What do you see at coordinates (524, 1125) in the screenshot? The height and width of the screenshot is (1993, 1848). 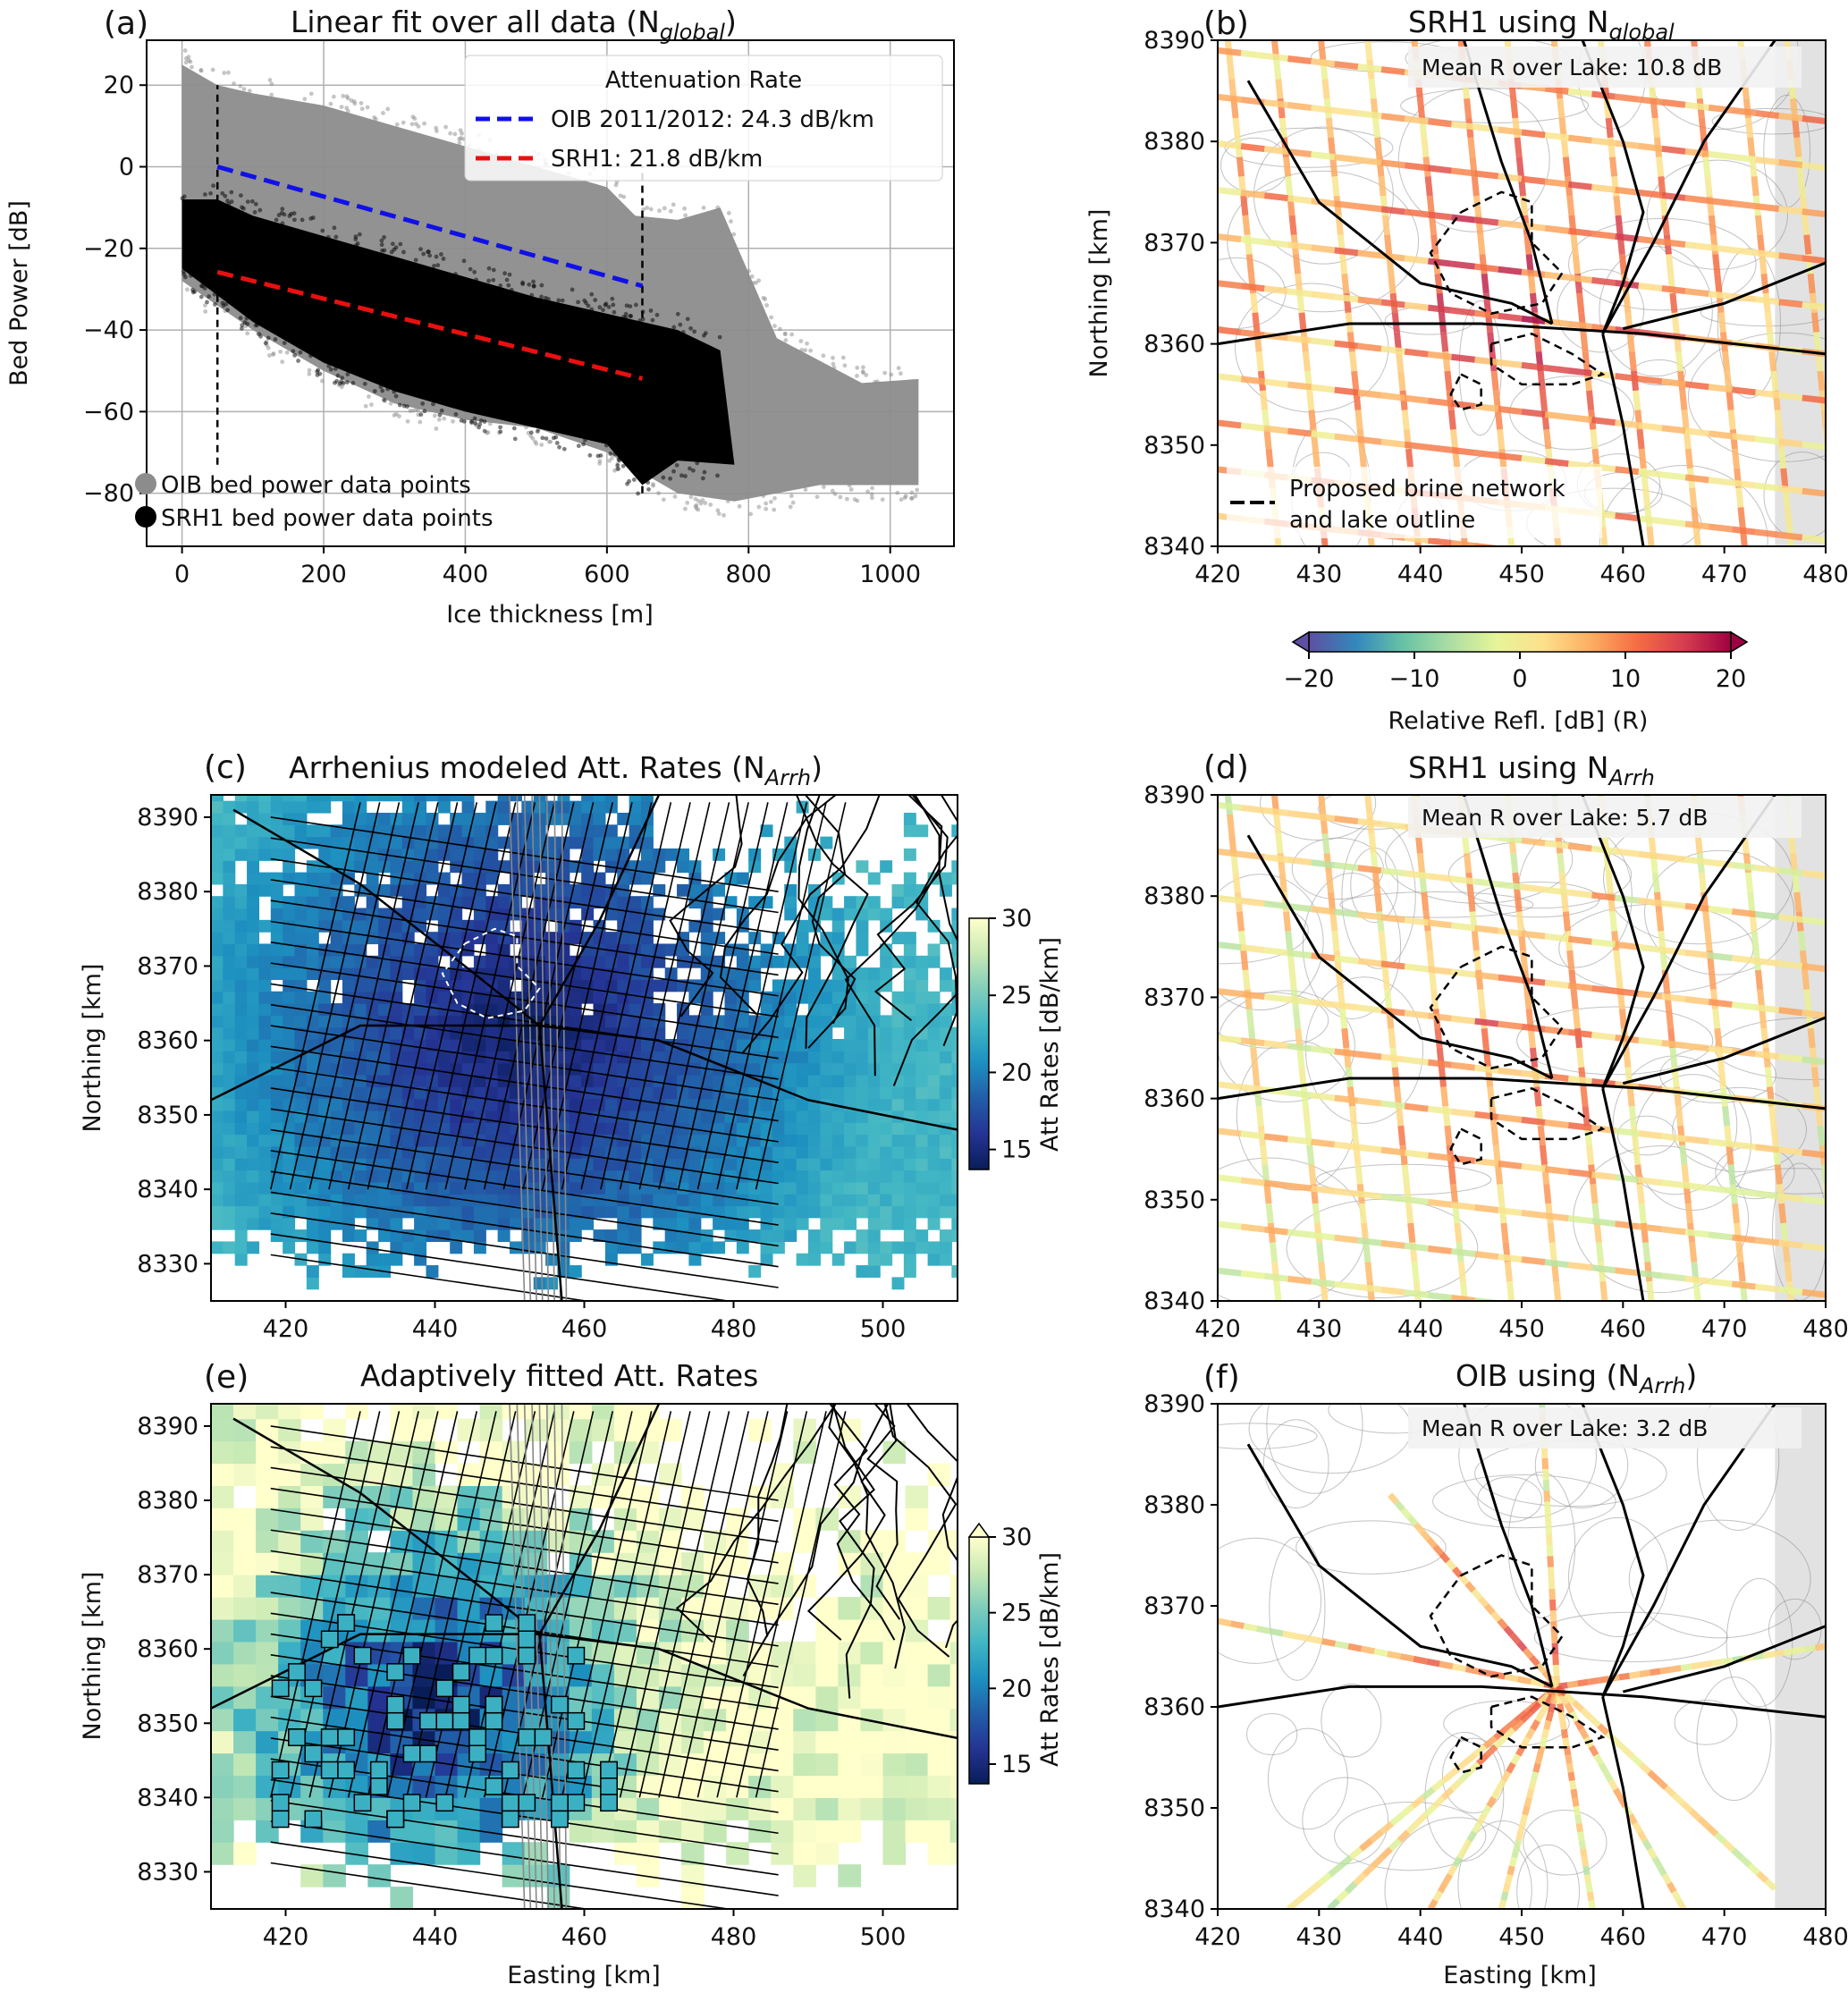 I see `survey-line` at bounding box center [524, 1125].